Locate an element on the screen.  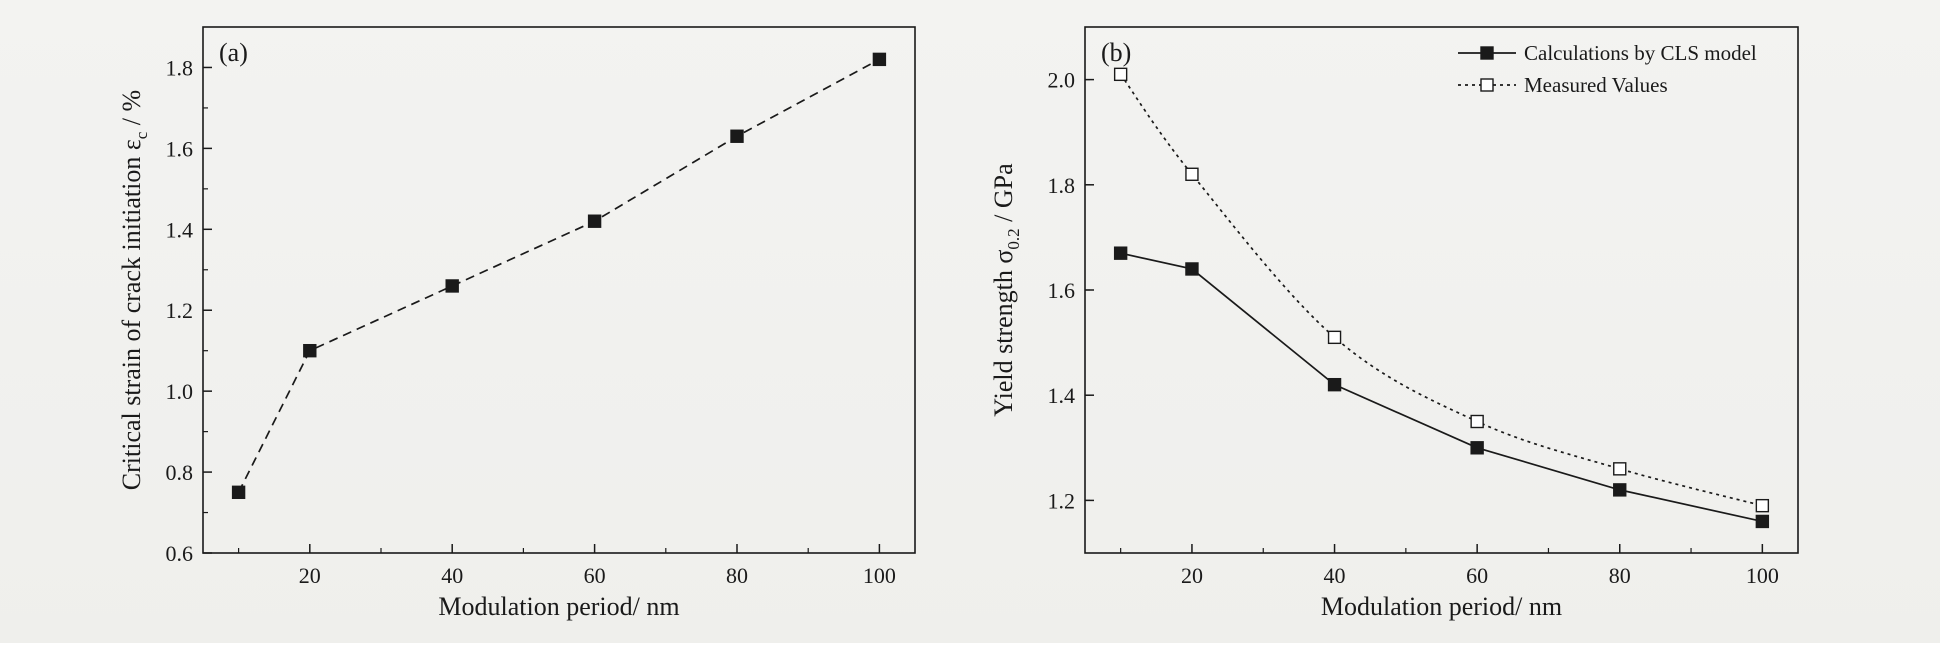
panel-label: (b) is located at coordinates (1116, 52).